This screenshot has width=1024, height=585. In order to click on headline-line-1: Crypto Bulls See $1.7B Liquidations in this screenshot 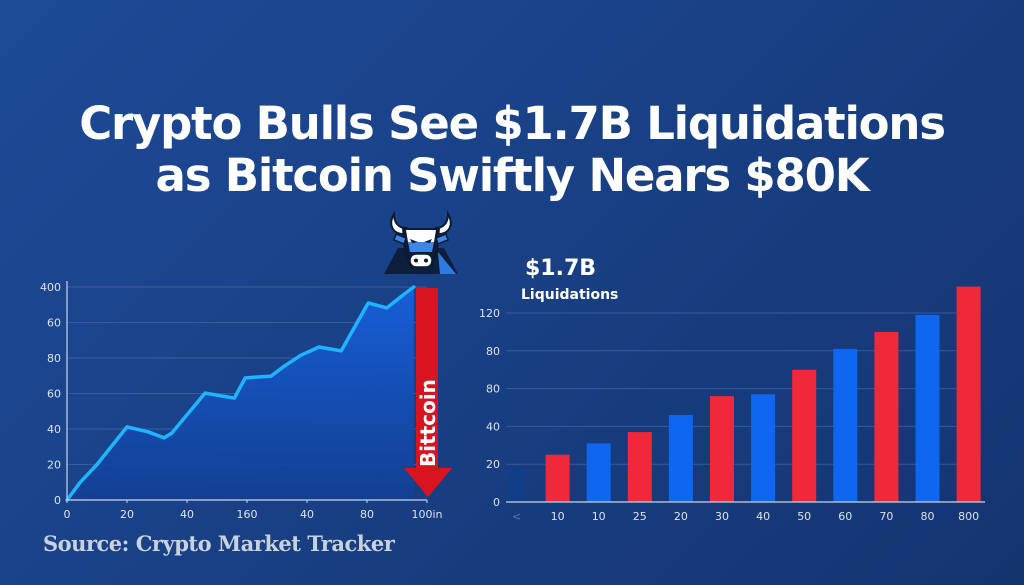, I will do `click(512, 123)`.